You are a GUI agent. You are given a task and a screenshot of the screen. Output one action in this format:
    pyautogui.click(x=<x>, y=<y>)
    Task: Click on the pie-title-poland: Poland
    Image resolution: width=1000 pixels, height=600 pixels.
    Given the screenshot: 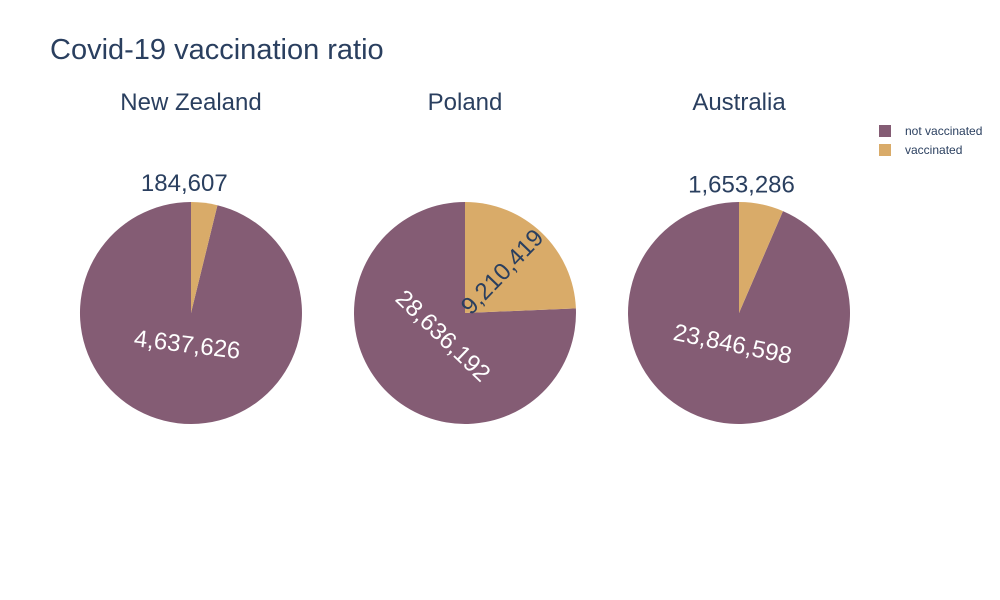 What is the action you would take?
    pyautogui.click(x=465, y=102)
    